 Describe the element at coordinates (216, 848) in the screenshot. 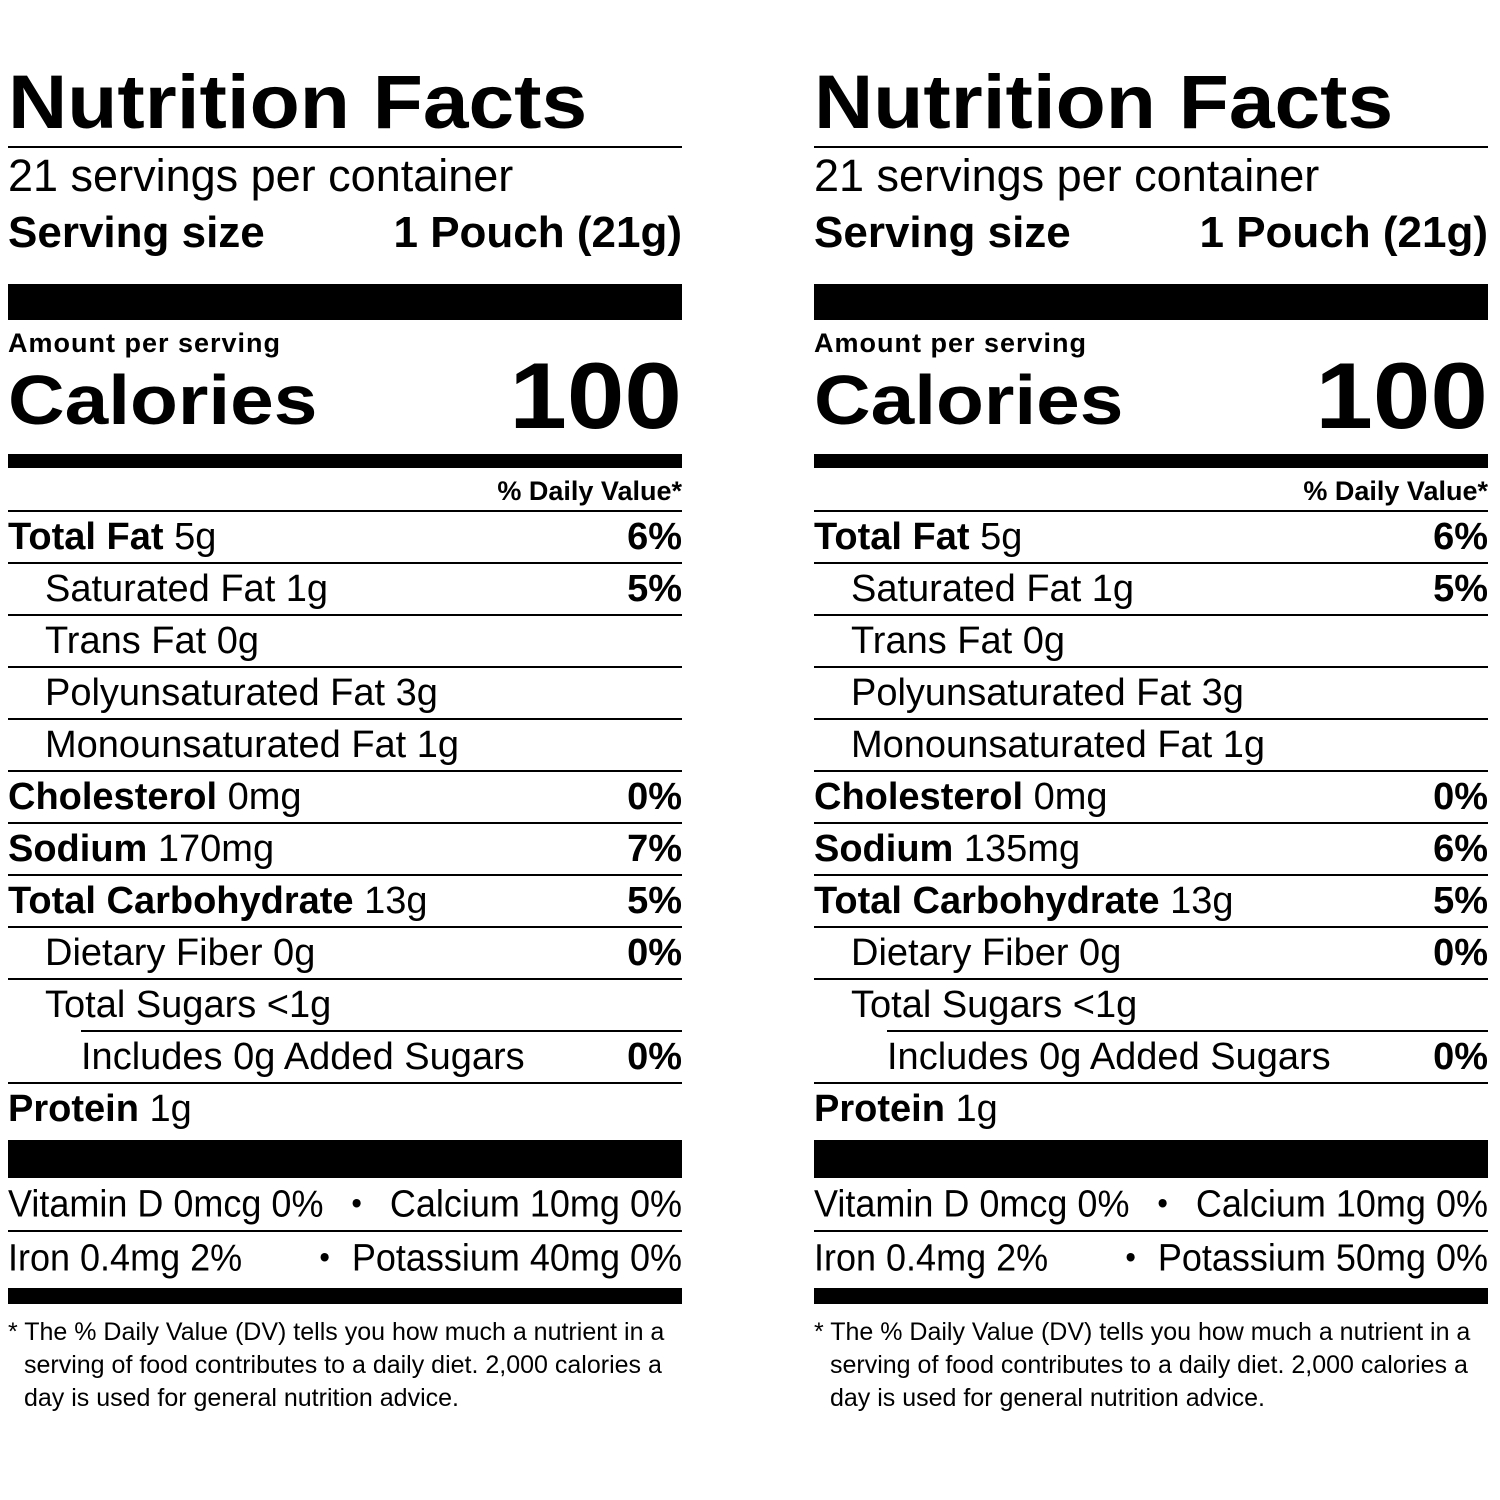

I see `nutrient-amount: 170mg` at that location.